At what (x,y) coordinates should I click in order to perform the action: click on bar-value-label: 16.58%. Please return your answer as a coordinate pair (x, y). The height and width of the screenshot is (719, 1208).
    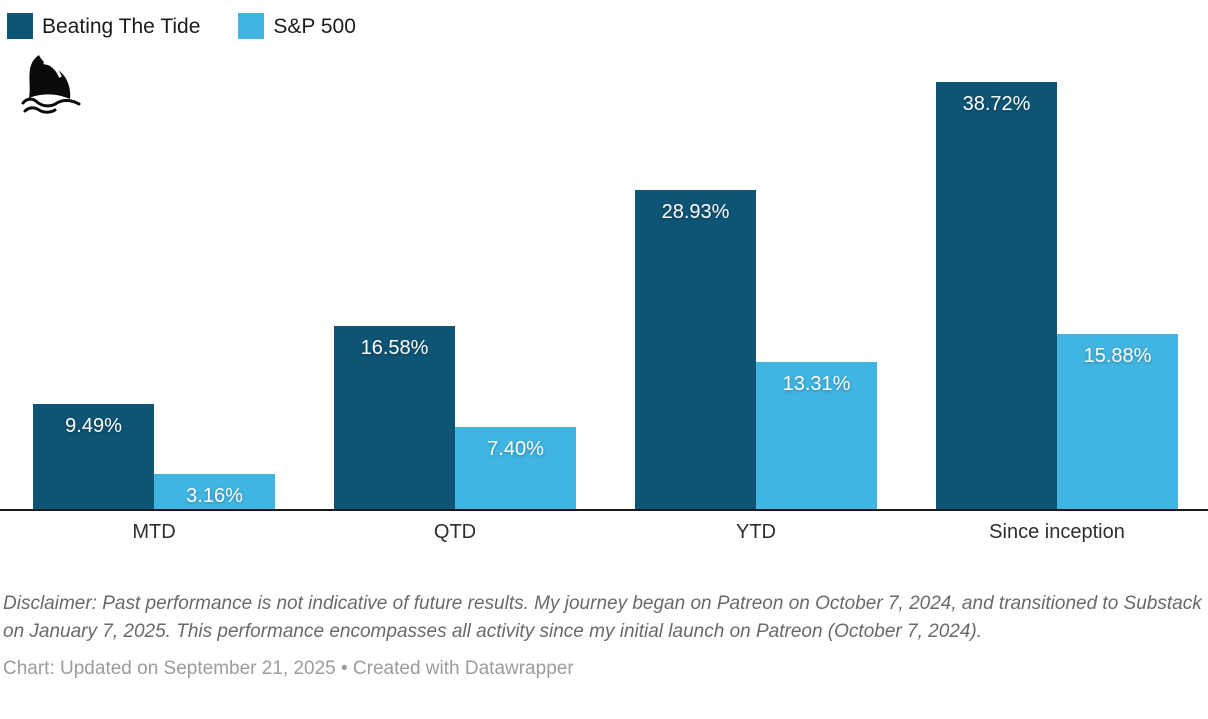
    Looking at the image, I should click on (394, 348).